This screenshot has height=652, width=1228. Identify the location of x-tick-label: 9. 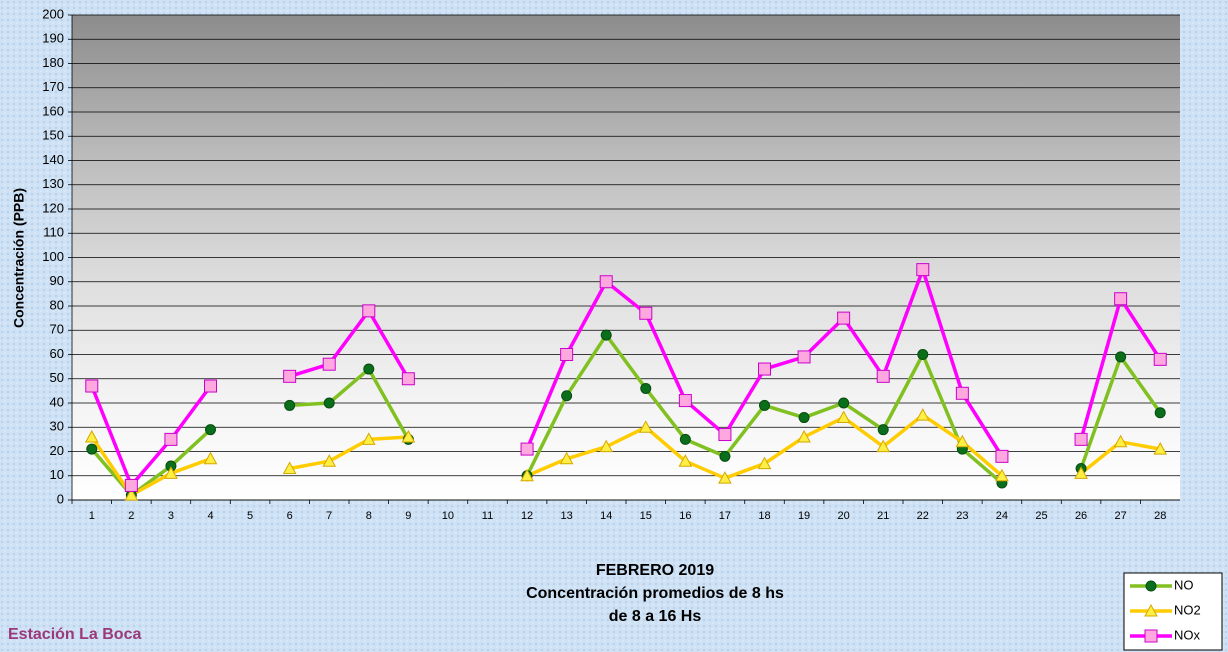
(408, 516).